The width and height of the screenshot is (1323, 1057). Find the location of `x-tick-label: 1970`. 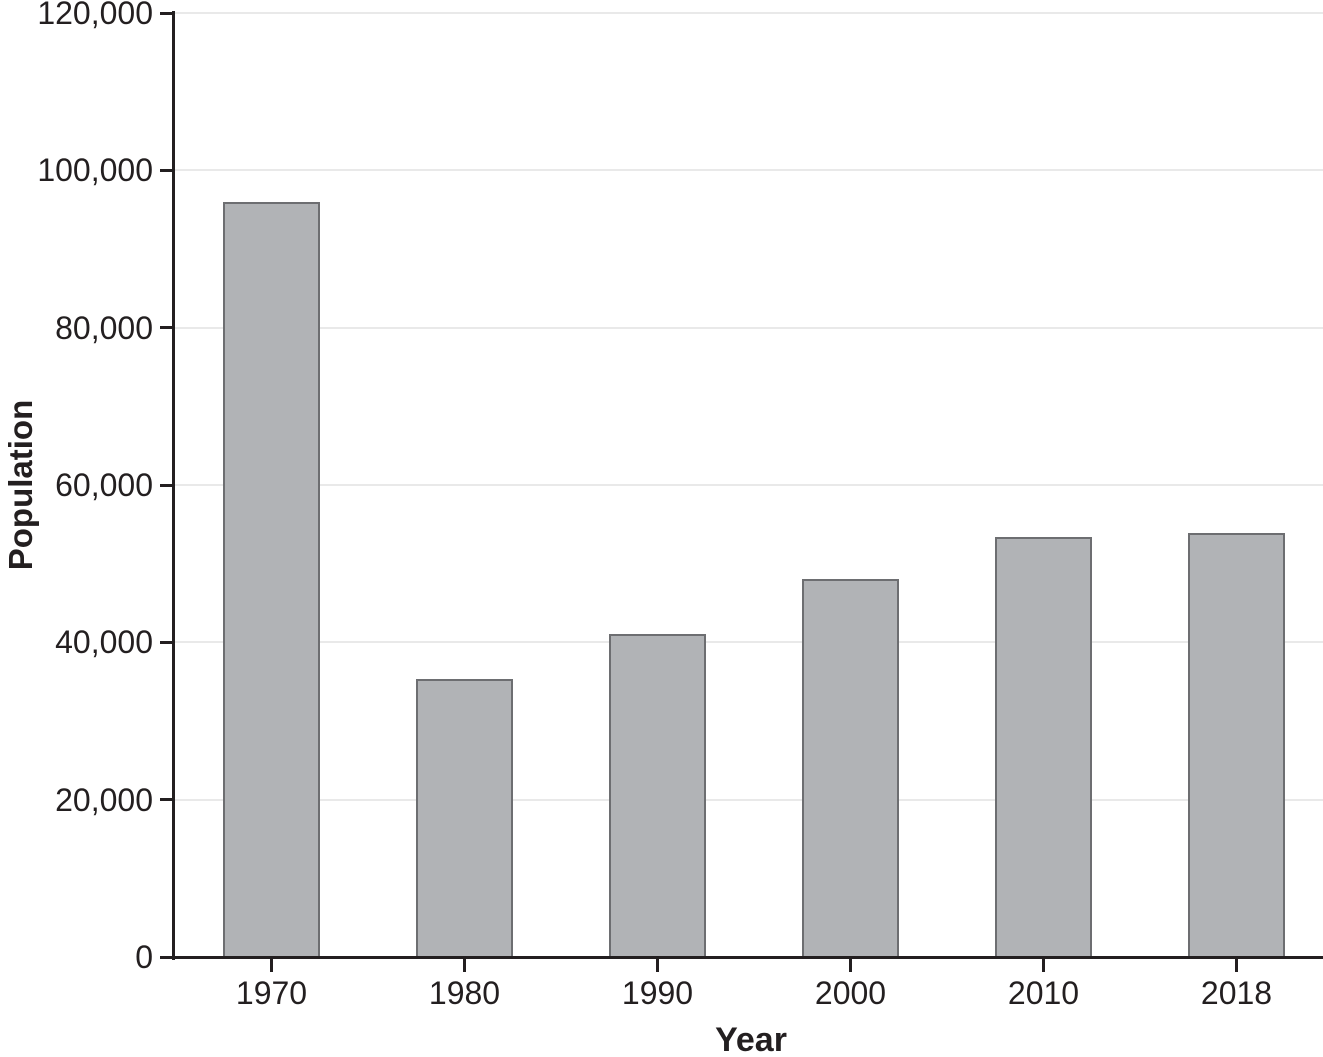

x-tick-label: 1970 is located at coordinates (271, 993).